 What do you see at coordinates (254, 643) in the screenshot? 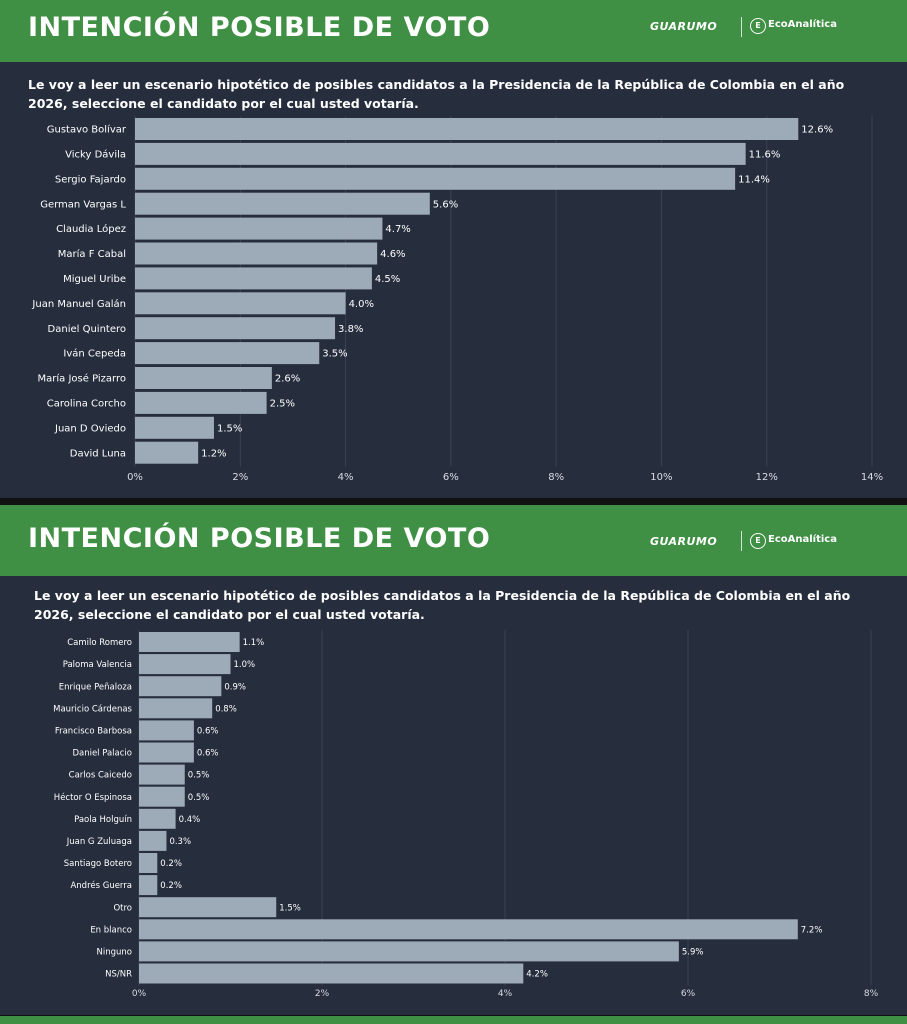
I see `data-label: 1.1%` at bounding box center [254, 643].